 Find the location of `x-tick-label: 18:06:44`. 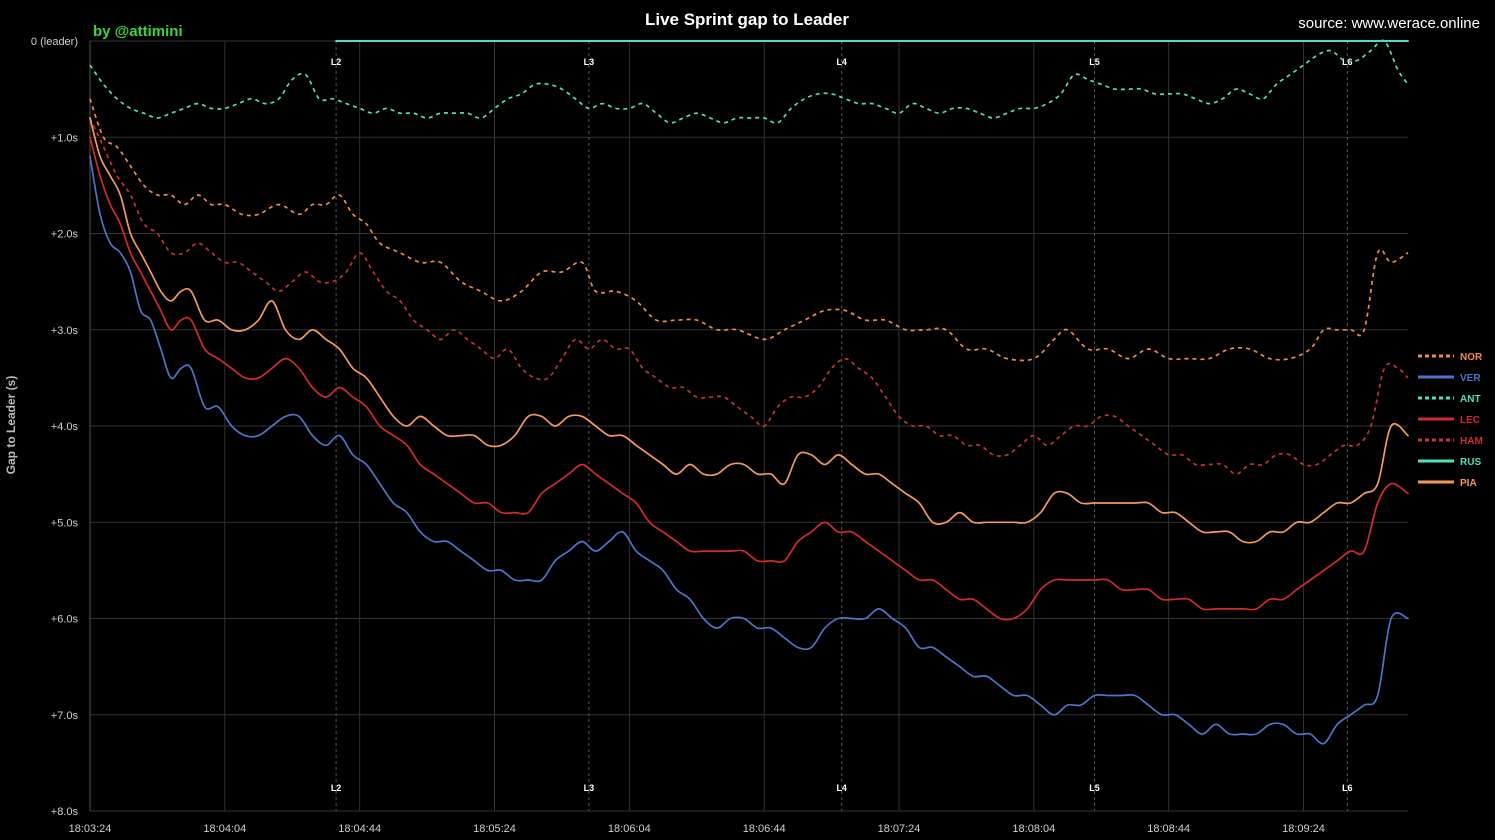

x-tick-label: 18:06:44 is located at coordinates (764, 829).